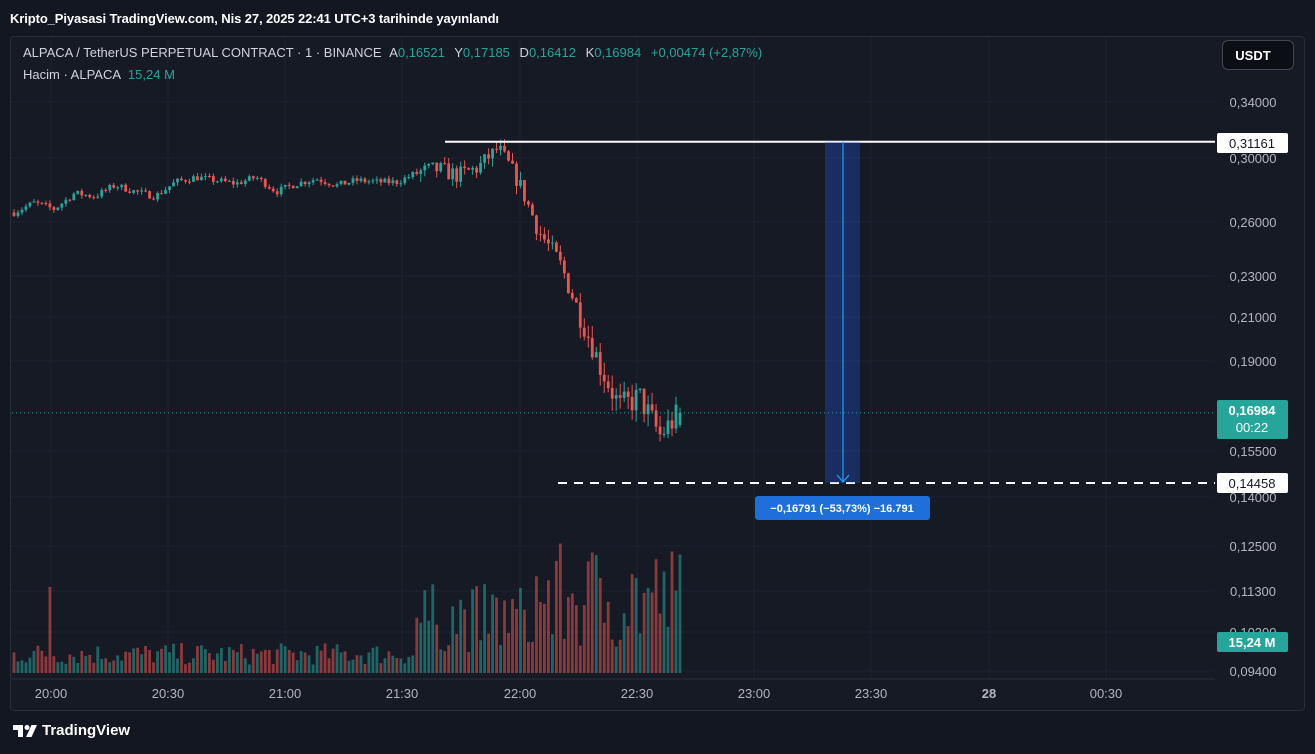 The image size is (1315, 754). What do you see at coordinates (842, 508) in the screenshot?
I see `measure-label: −0,16791 (−53,73%) −16.791` at bounding box center [842, 508].